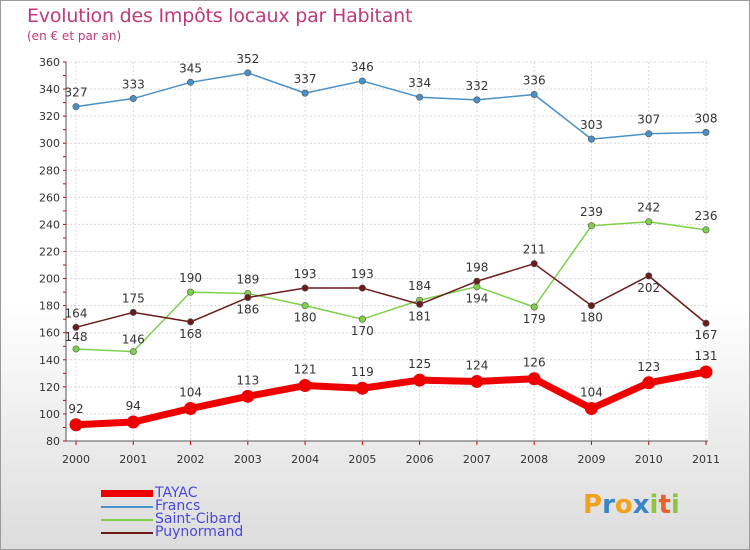 This screenshot has width=750, height=550. What do you see at coordinates (476, 365) in the screenshot?
I see `data-label: 124` at bounding box center [476, 365].